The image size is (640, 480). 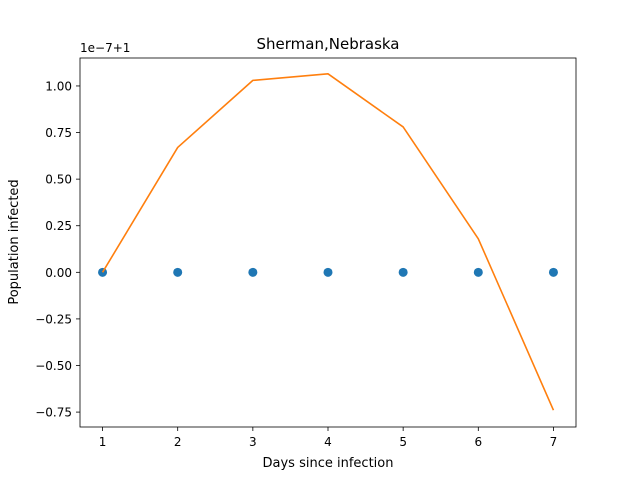 I want to click on y-tick-label: −0.50, so click(x=53, y=366).